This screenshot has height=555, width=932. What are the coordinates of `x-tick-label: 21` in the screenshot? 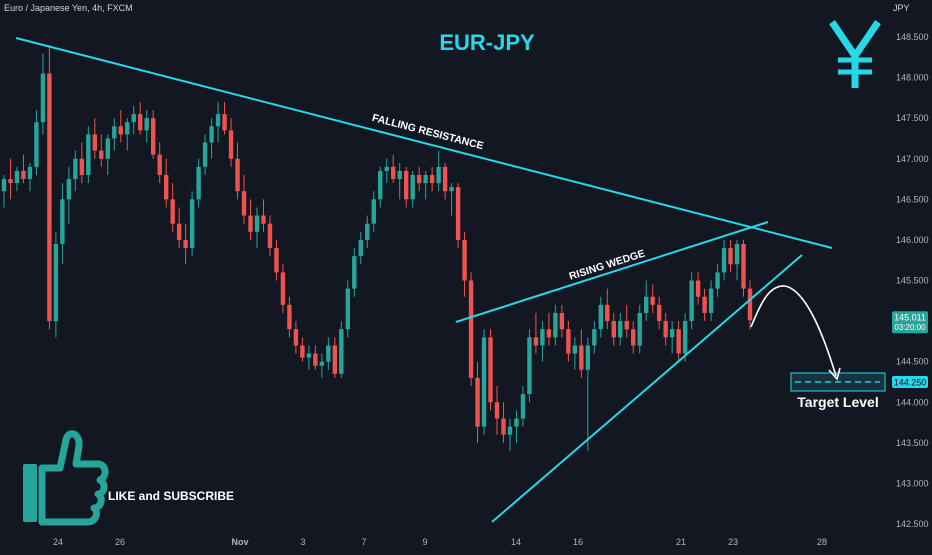 It's located at (681, 542).